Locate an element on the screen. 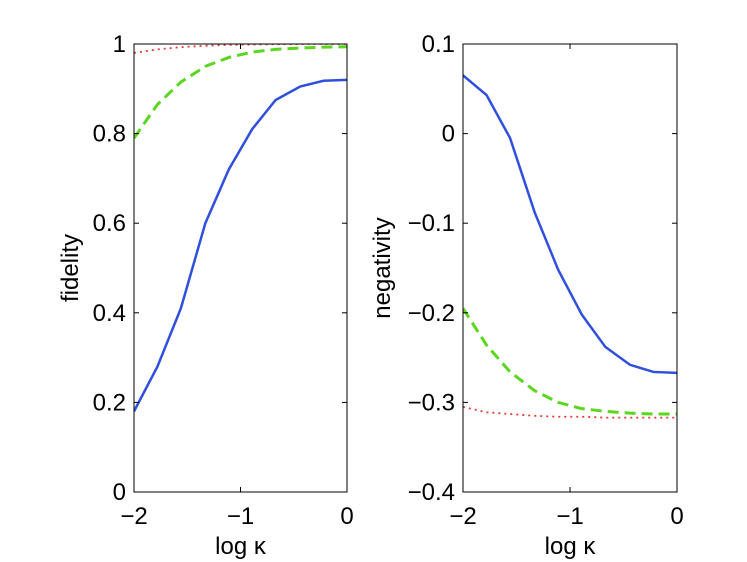 Image resolution: width=747 pixels, height=562 pixels. fidelity-ylabel: fidelity is located at coordinates (70, 268).